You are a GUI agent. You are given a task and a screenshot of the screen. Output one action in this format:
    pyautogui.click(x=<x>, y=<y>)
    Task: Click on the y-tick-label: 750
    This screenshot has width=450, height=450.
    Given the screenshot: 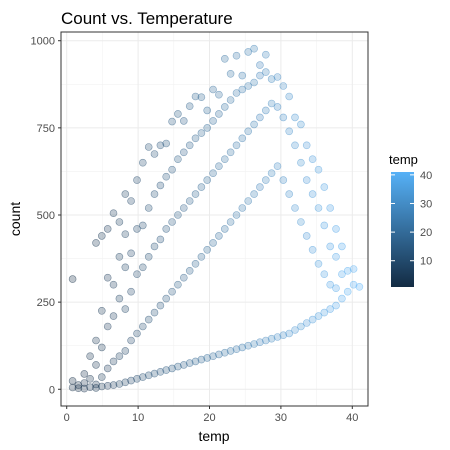 What is the action you would take?
    pyautogui.click(x=46, y=129)
    